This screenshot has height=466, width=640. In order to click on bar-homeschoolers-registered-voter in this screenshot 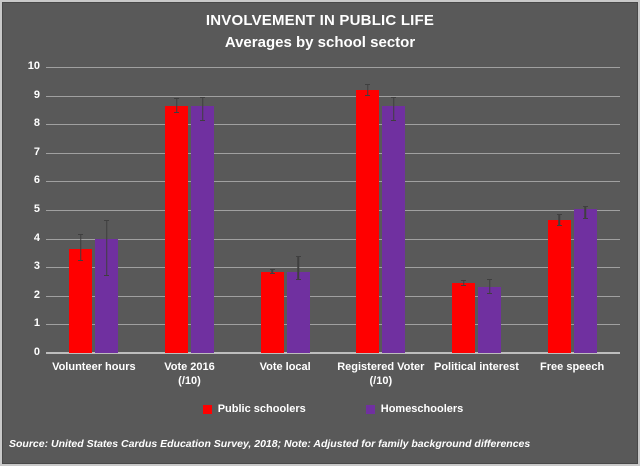, I will do `click(394, 229)`.